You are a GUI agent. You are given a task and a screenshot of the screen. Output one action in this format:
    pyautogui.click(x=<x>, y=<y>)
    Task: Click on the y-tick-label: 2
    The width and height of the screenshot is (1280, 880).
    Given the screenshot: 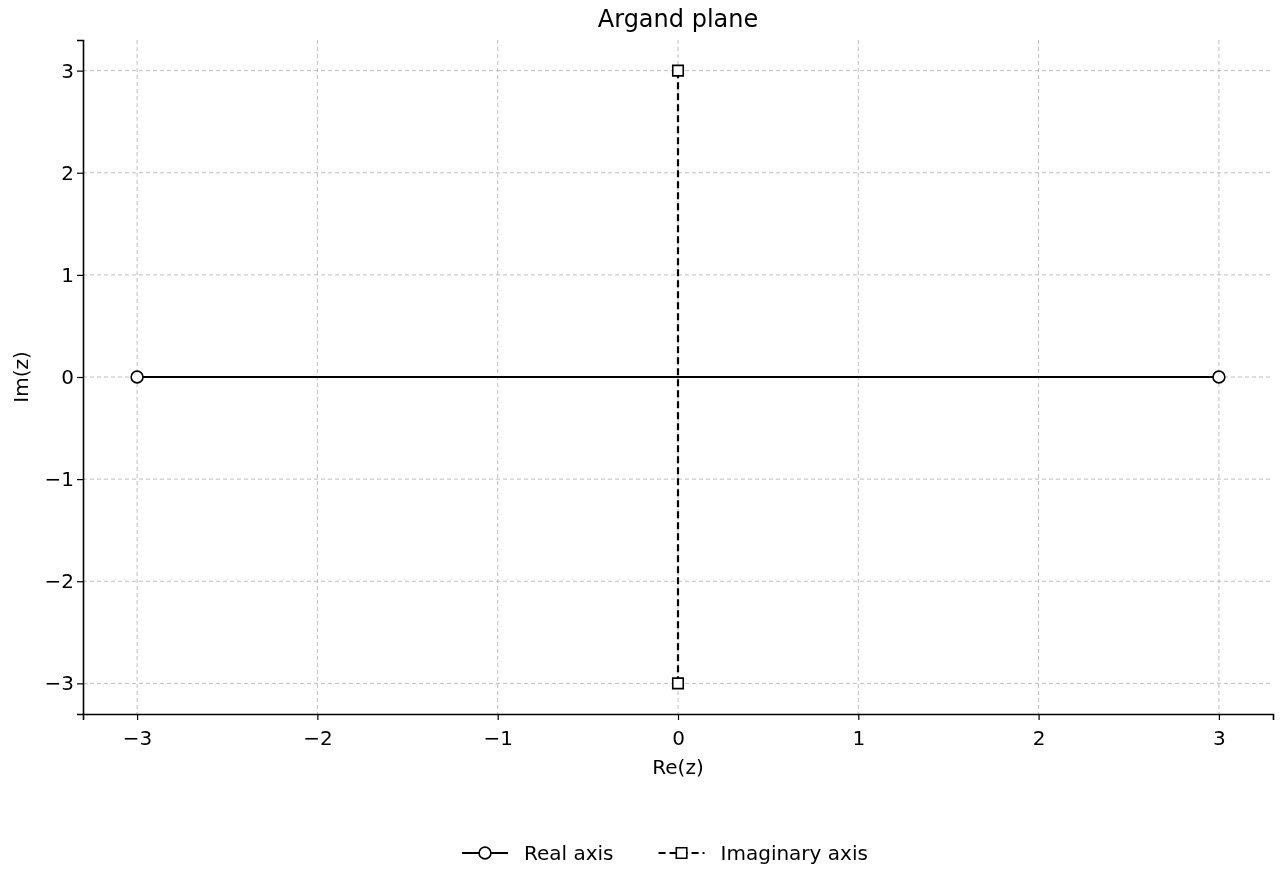 What is the action you would take?
    pyautogui.click(x=67, y=172)
    